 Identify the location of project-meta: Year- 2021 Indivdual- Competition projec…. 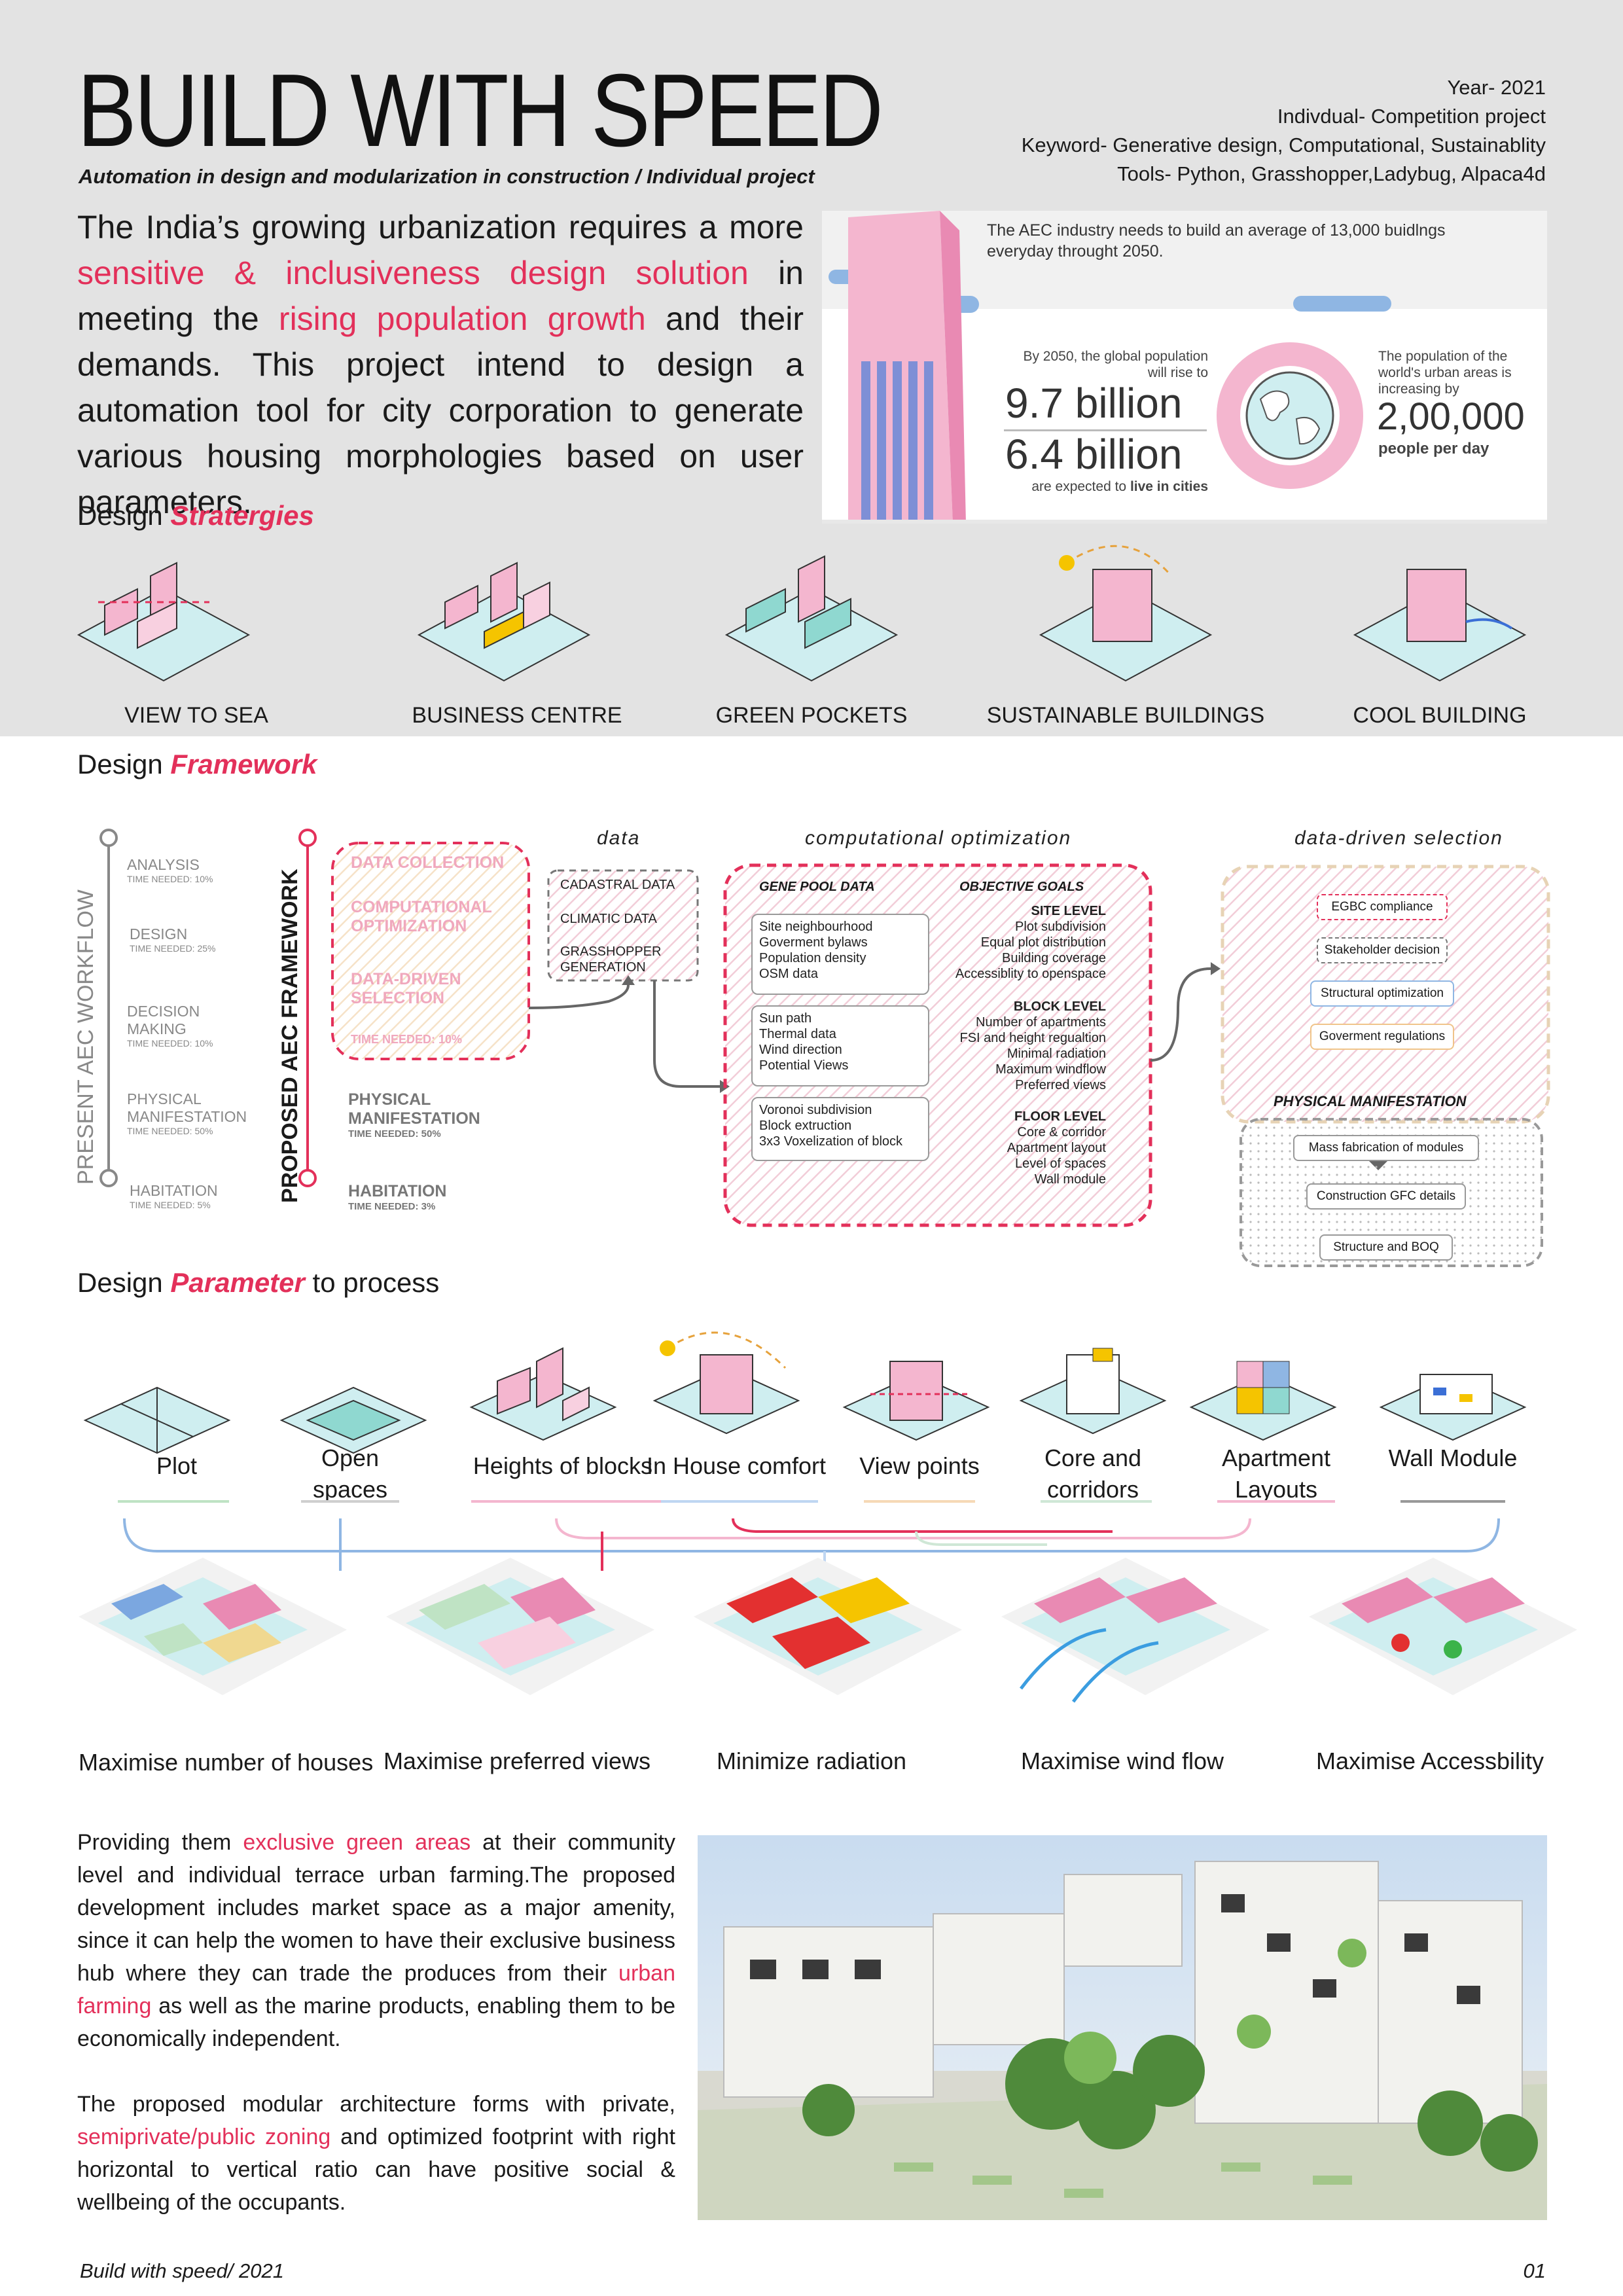
(1284, 130).